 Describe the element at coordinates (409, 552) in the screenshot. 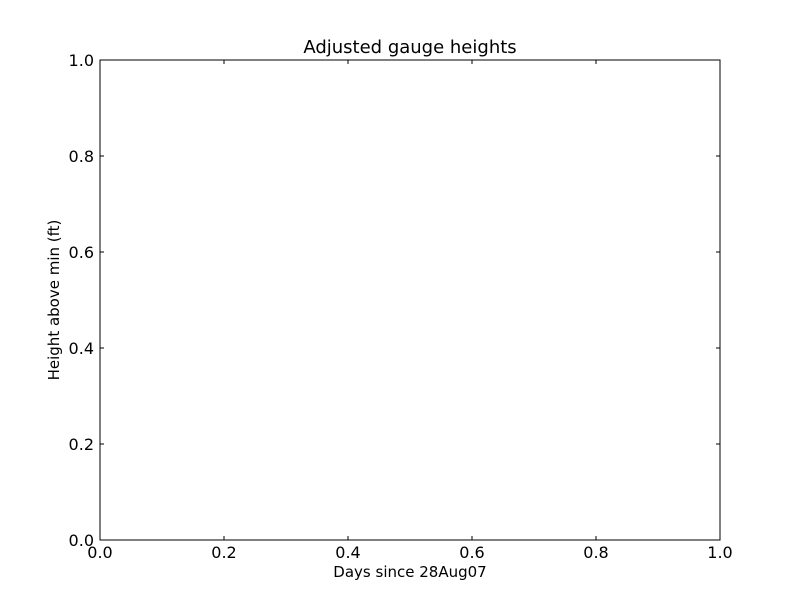

I see `x-tick-labels: 0.0 0.2 0.4 0.6 0.8 1.0` at that location.